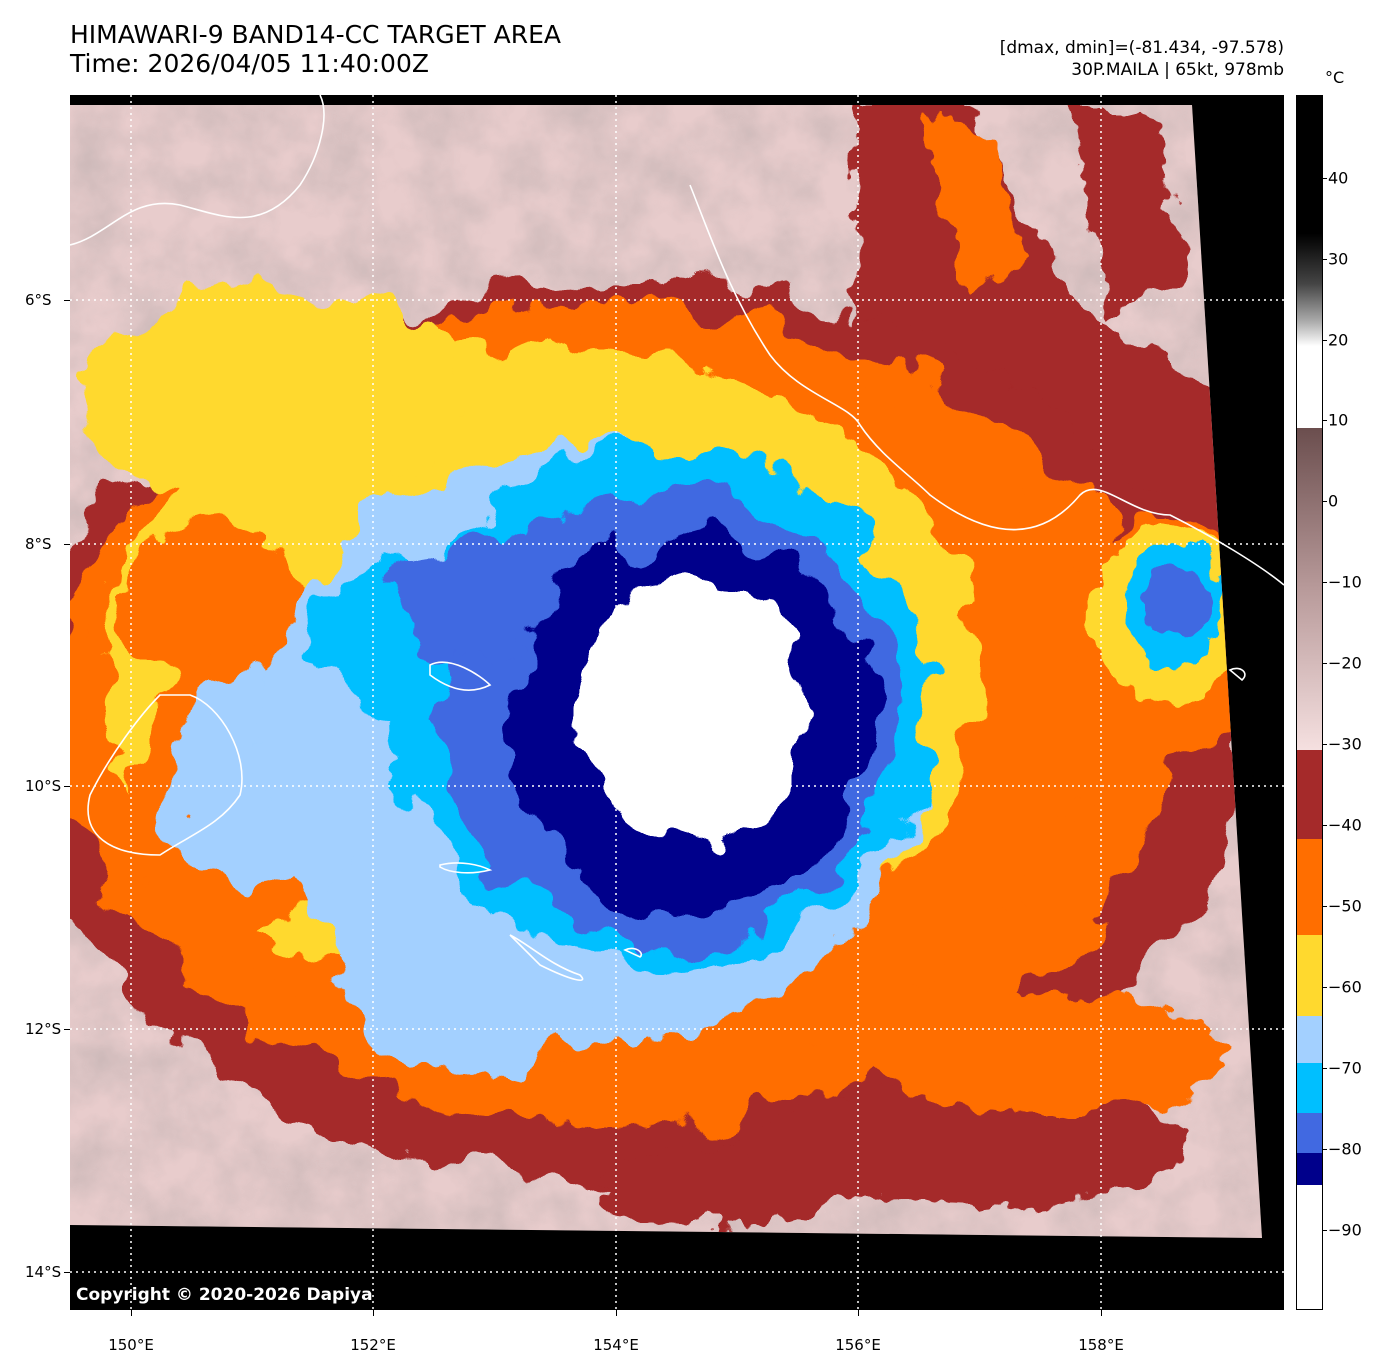 The image size is (1388, 1359). I want to click on colorbar-label: −90, so click(1345, 1230).